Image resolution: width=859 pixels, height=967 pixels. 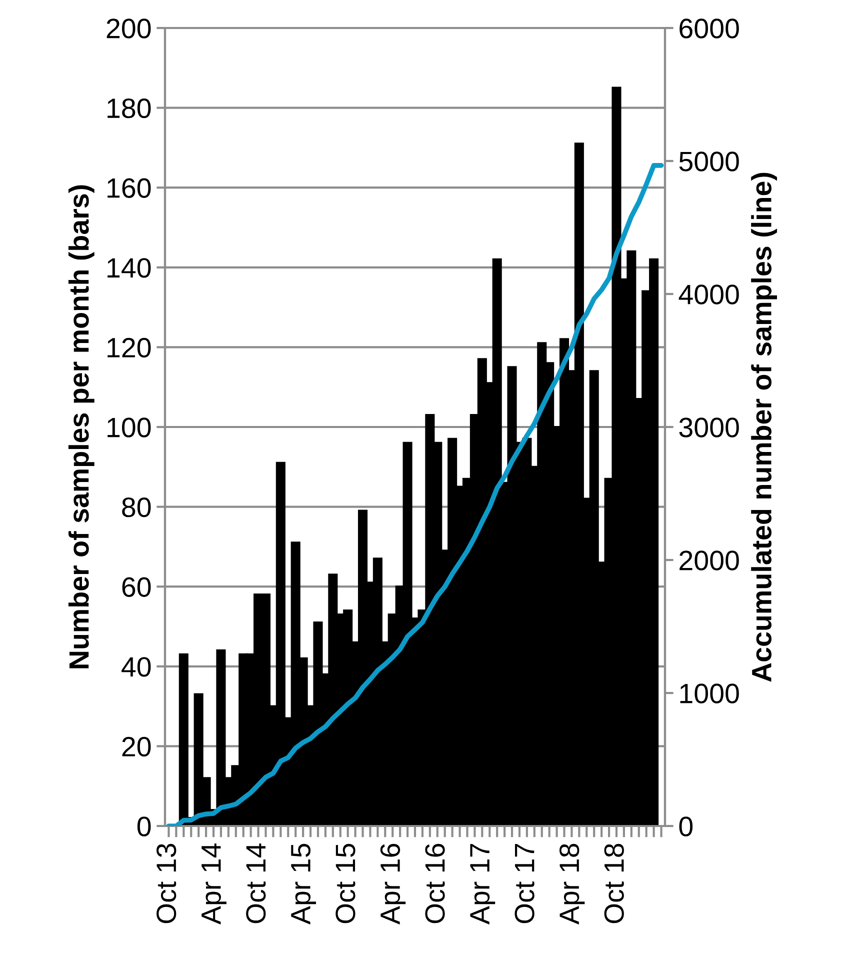 What do you see at coordinates (129, 428) in the screenshot?
I see `y-tick-label: 100` at bounding box center [129, 428].